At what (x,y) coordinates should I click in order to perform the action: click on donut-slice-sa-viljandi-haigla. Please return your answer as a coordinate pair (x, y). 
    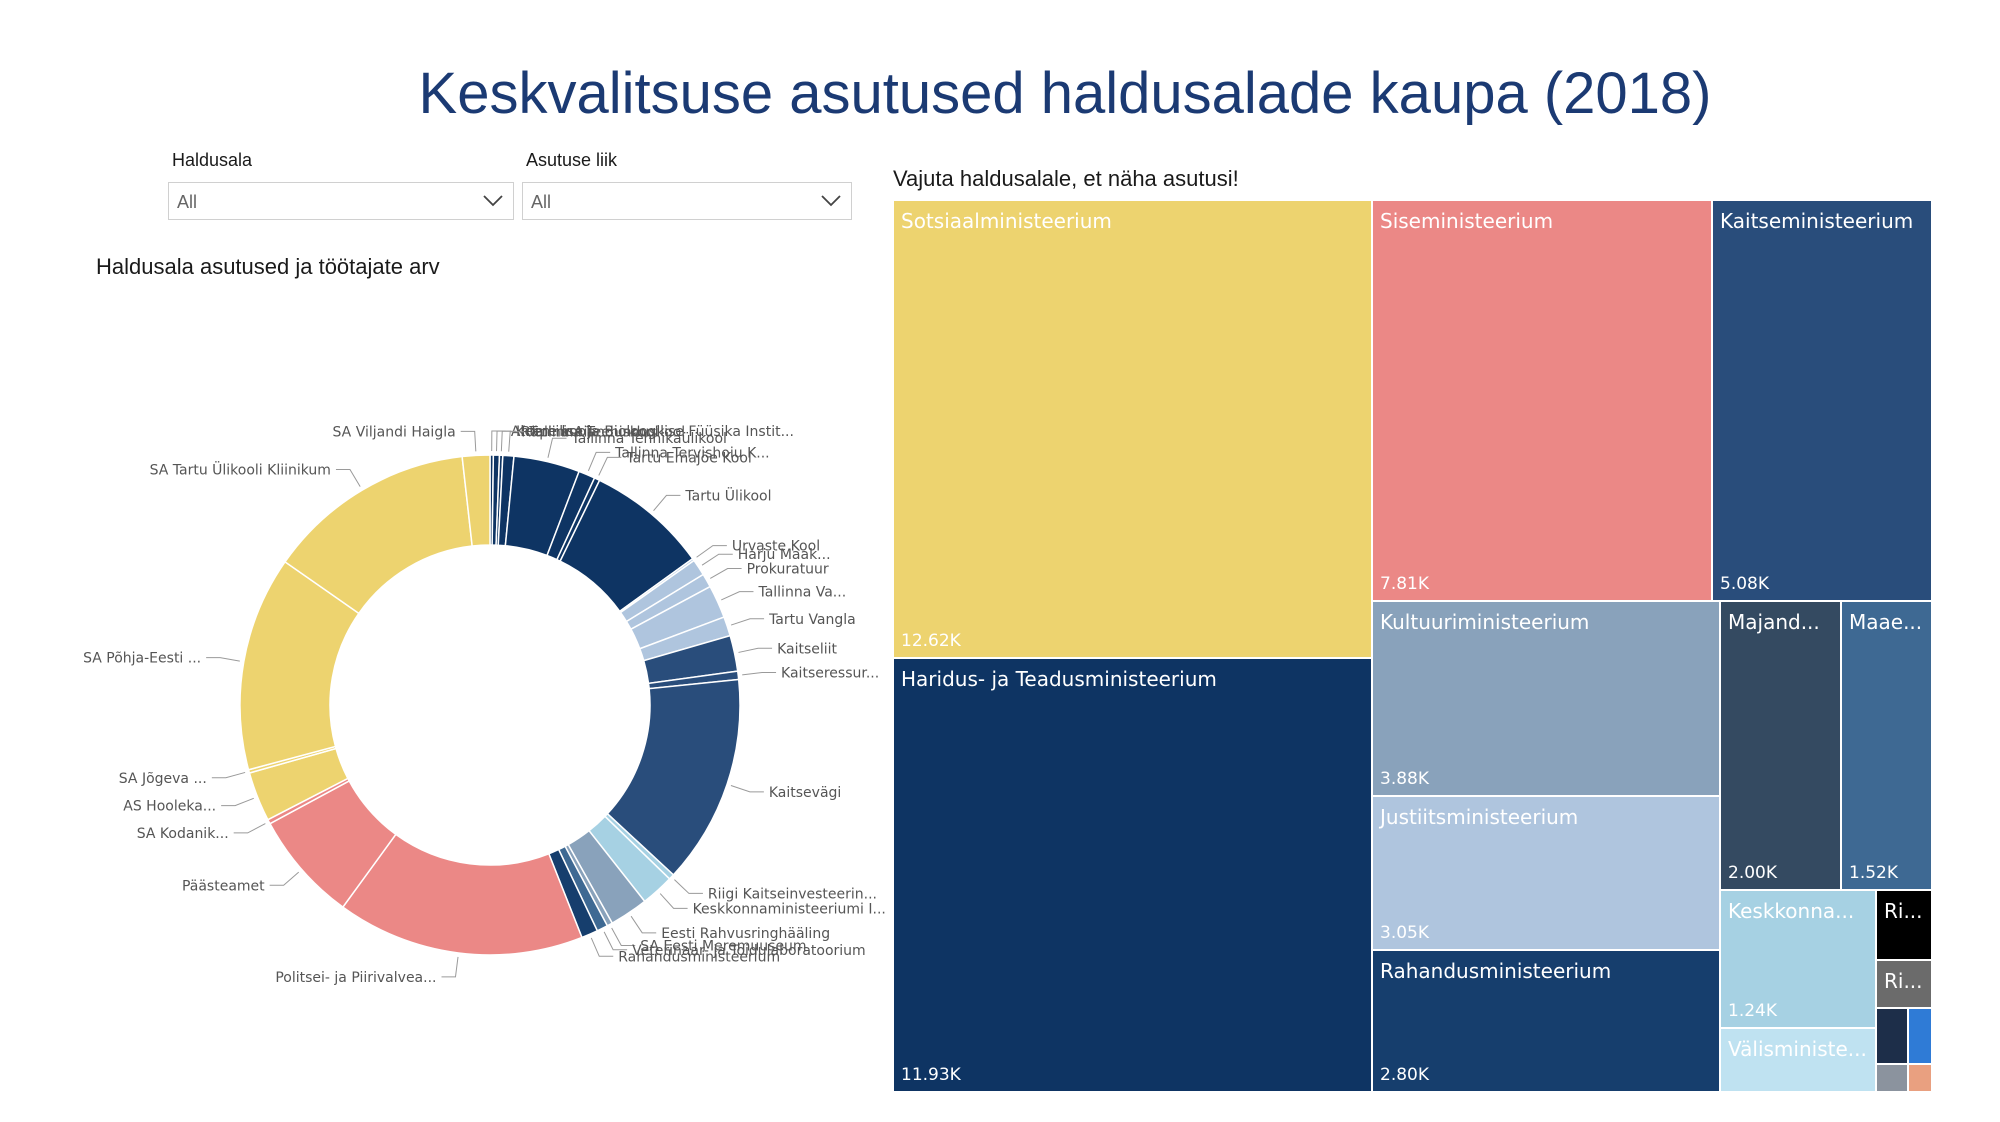
    Looking at the image, I should click on (476, 500).